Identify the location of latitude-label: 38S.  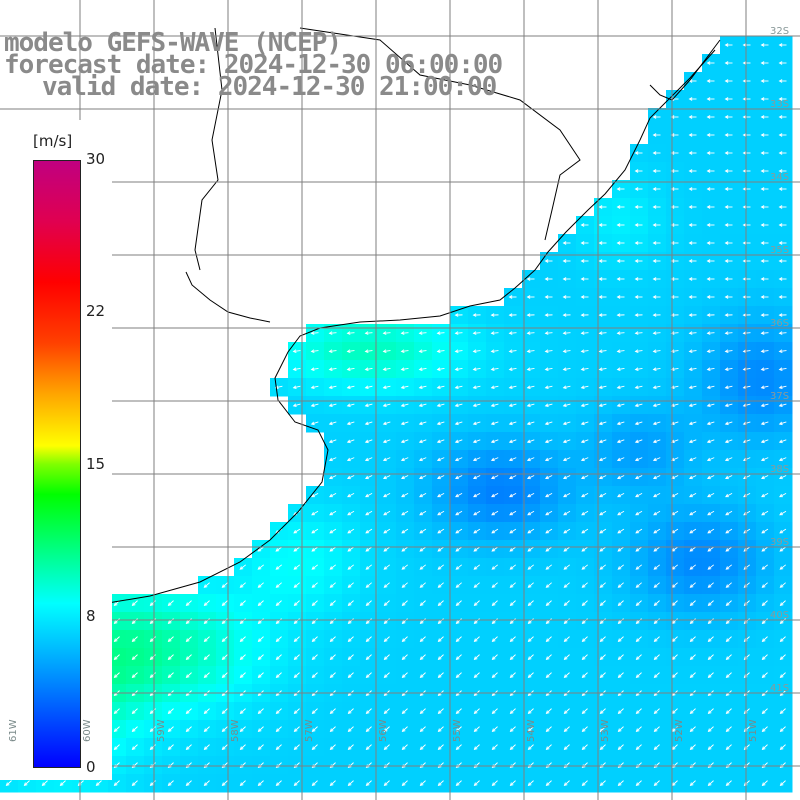
(780, 469).